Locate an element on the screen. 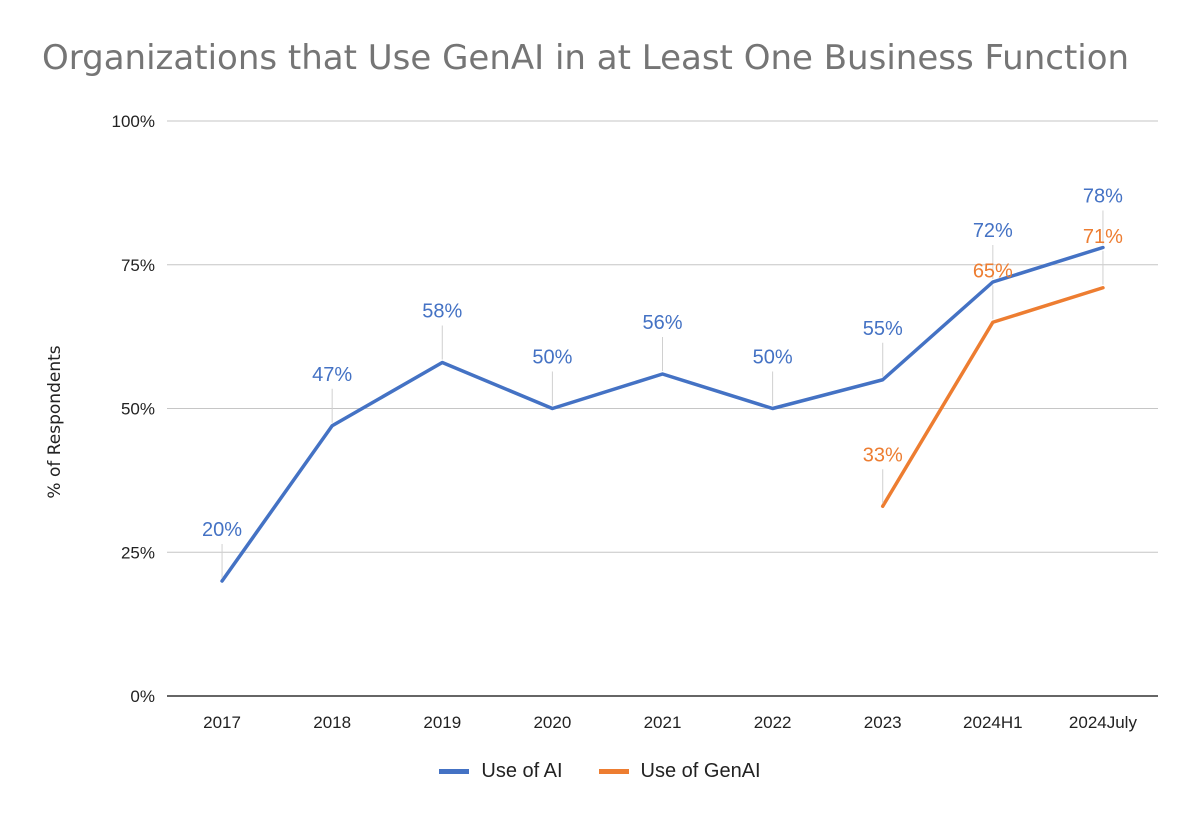  legend-item-use-of-ai: Use of AI is located at coordinates (501, 771).